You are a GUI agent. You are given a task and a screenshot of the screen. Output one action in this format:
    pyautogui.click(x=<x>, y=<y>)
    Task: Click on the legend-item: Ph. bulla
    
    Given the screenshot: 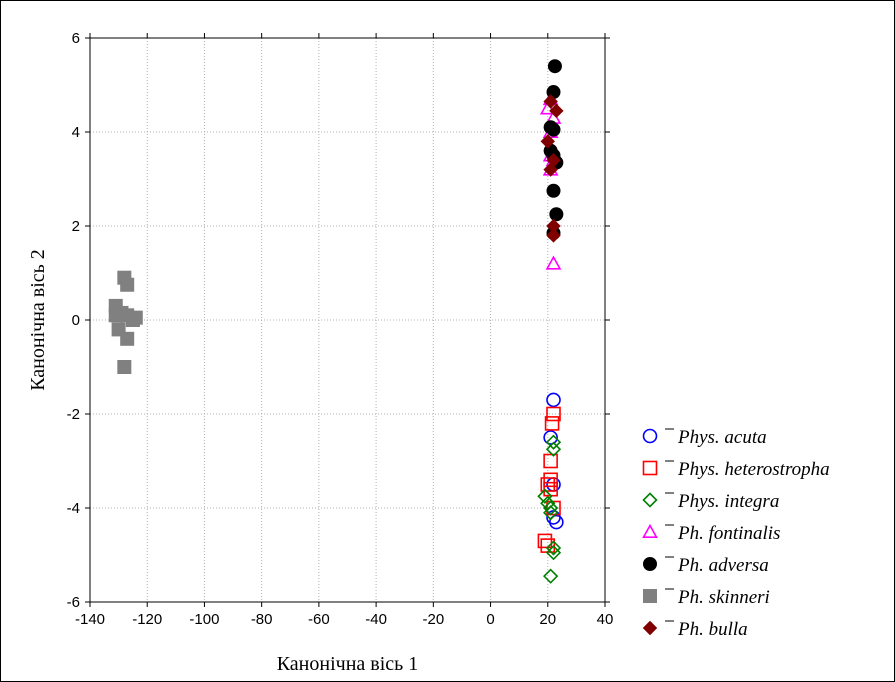 What is the action you would take?
    pyautogui.click(x=695, y=629)
    